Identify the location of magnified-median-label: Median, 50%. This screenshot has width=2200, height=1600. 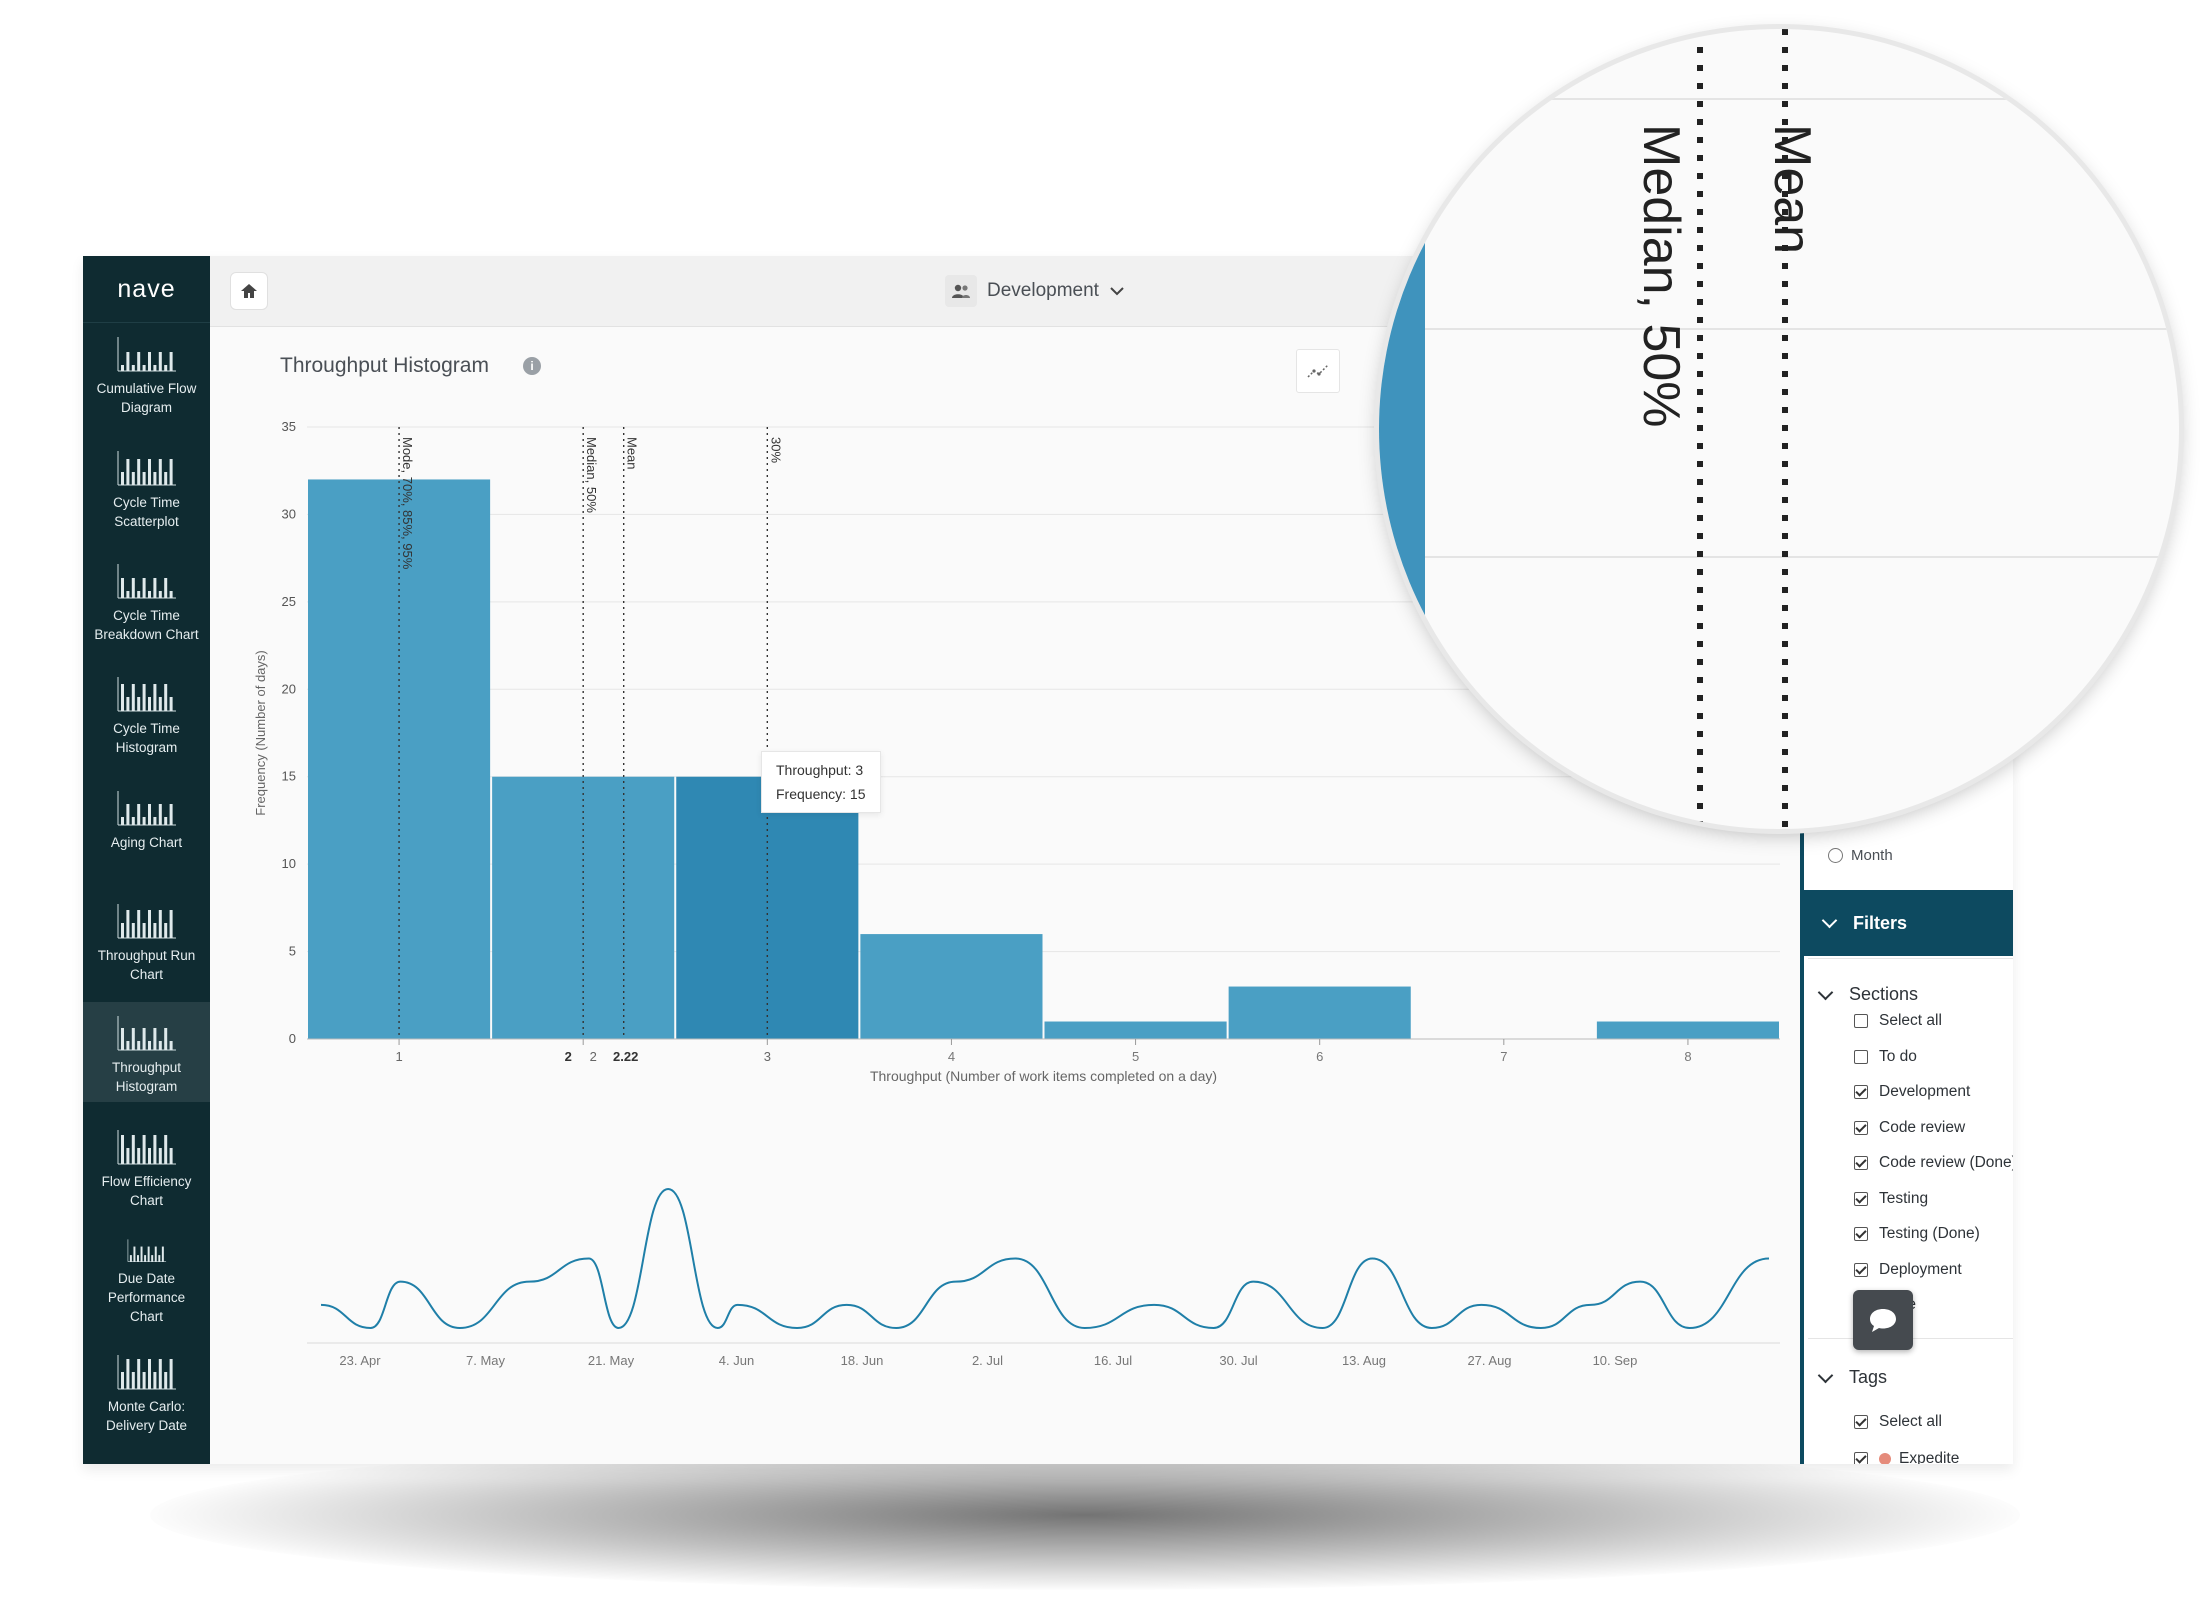
(1661, 276).